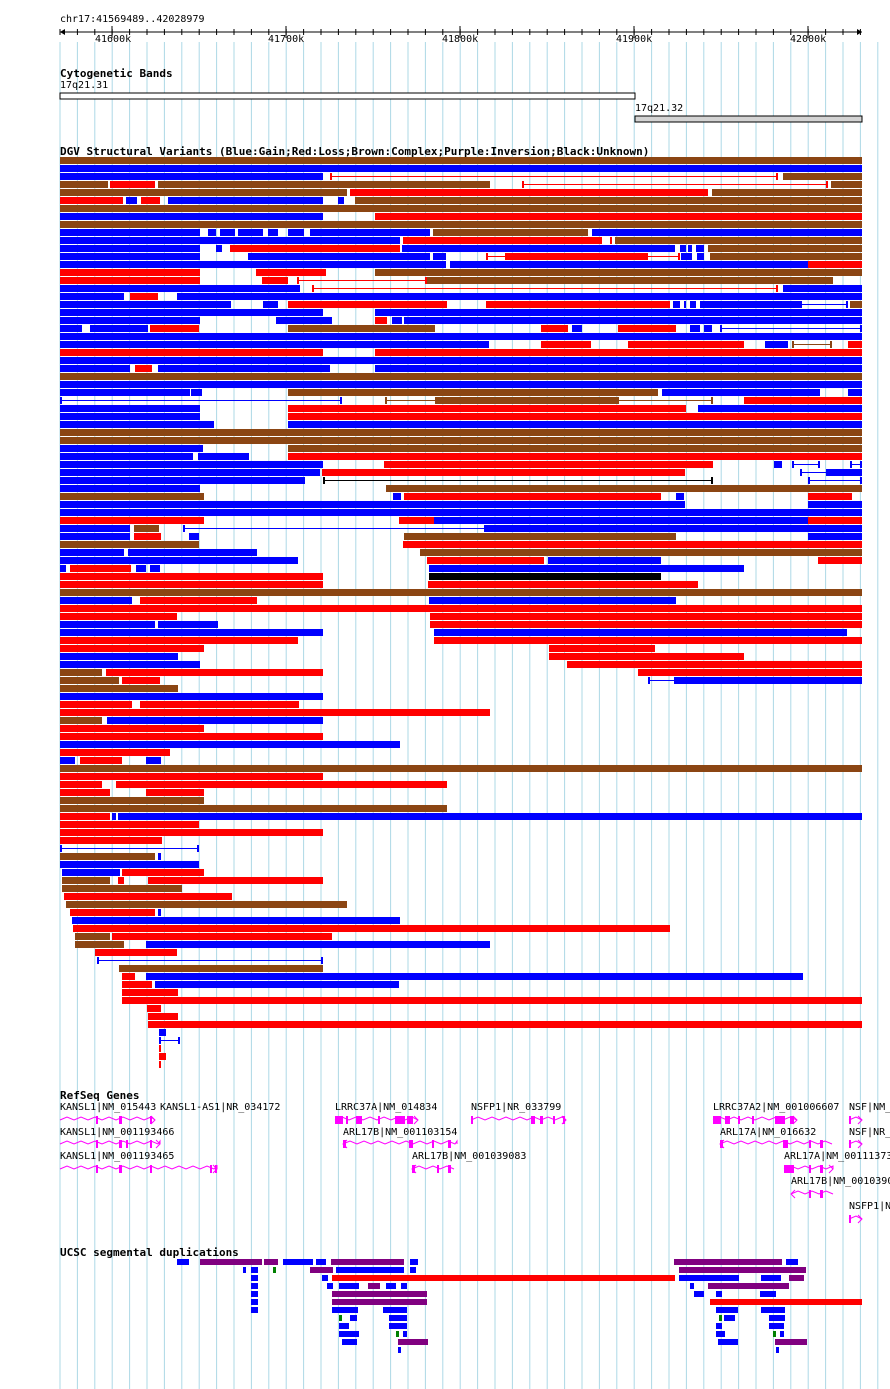  Describe the element at coordinates (386, 1107) in the screenshot. I see `gene-label: LRRC37A|NM_014834` at that location.